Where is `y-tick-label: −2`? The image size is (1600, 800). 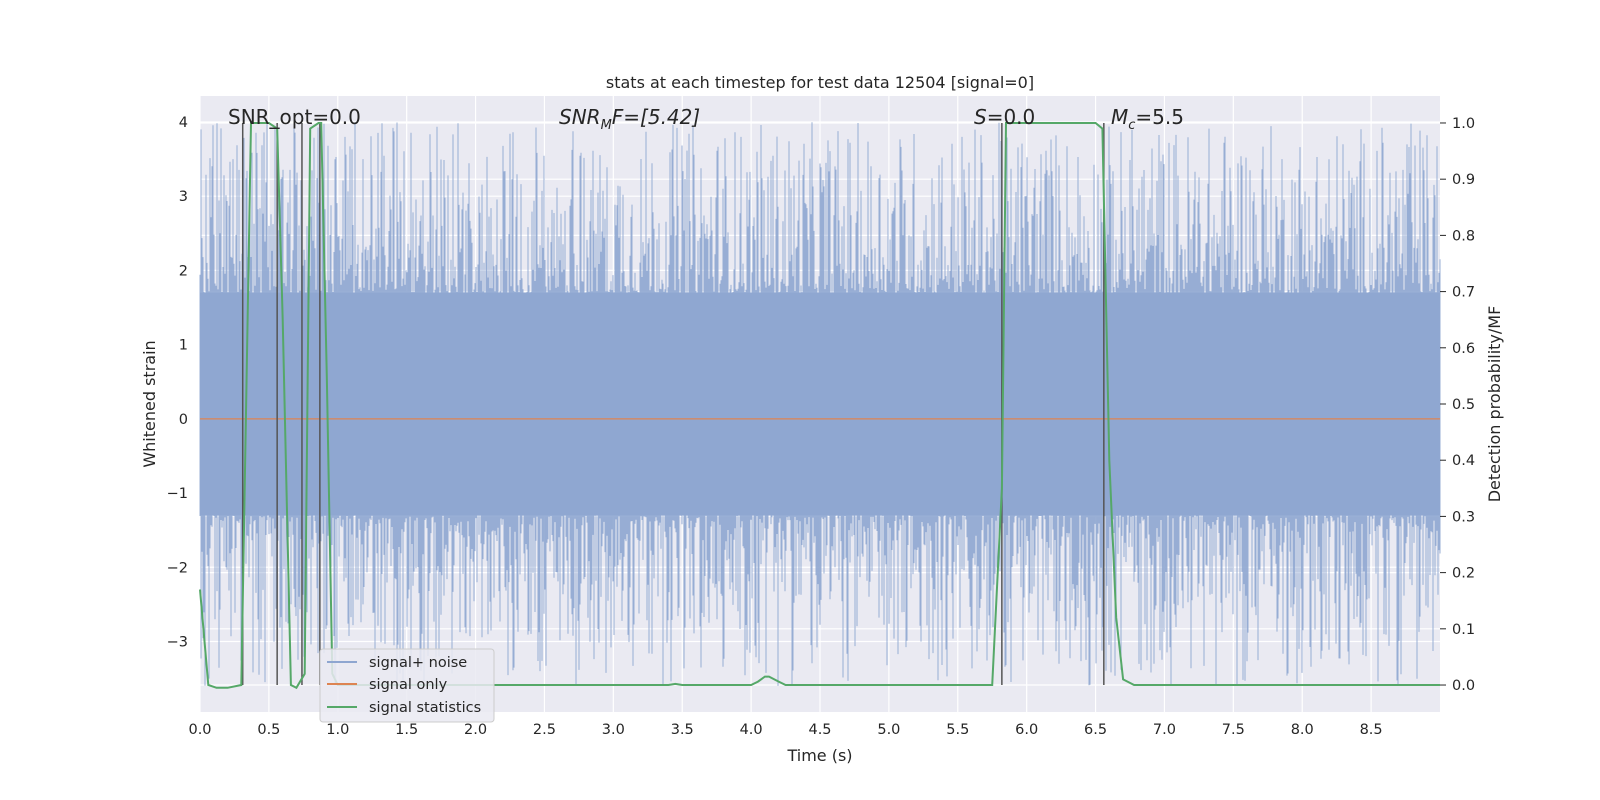 y-tick-label: −2 is located at coordinates (177, 568).